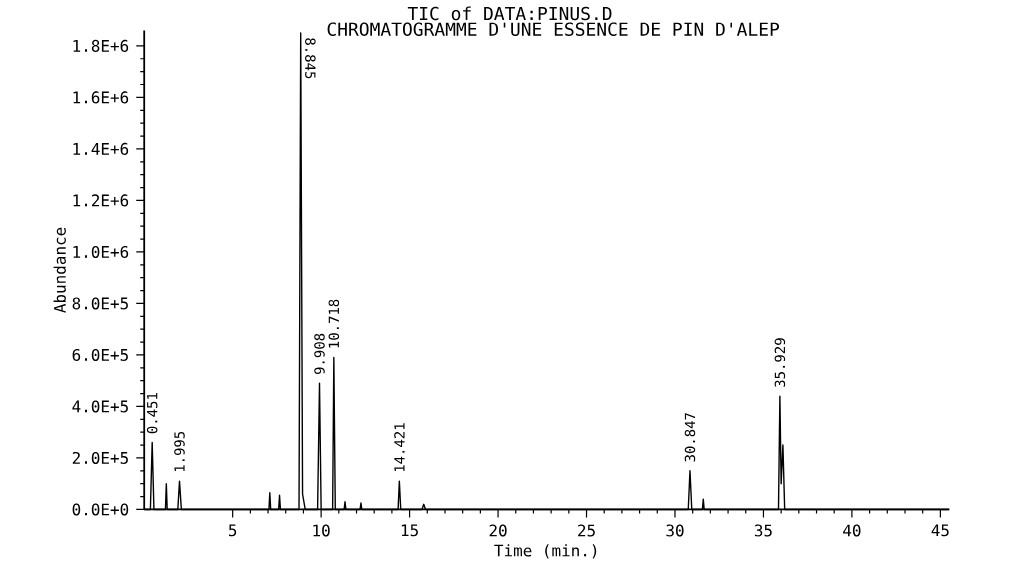 The image size is (1020, 588). I want to click on x-tick-label: 45, so click(940, 530).